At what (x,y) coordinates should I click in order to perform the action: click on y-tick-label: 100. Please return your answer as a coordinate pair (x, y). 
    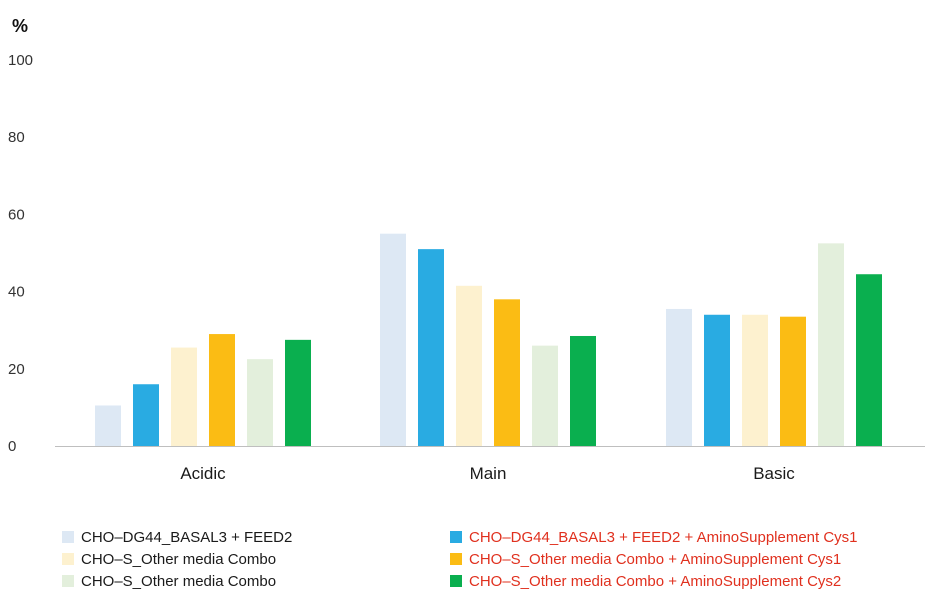
    Looking at the image, I should click on (20, 60).